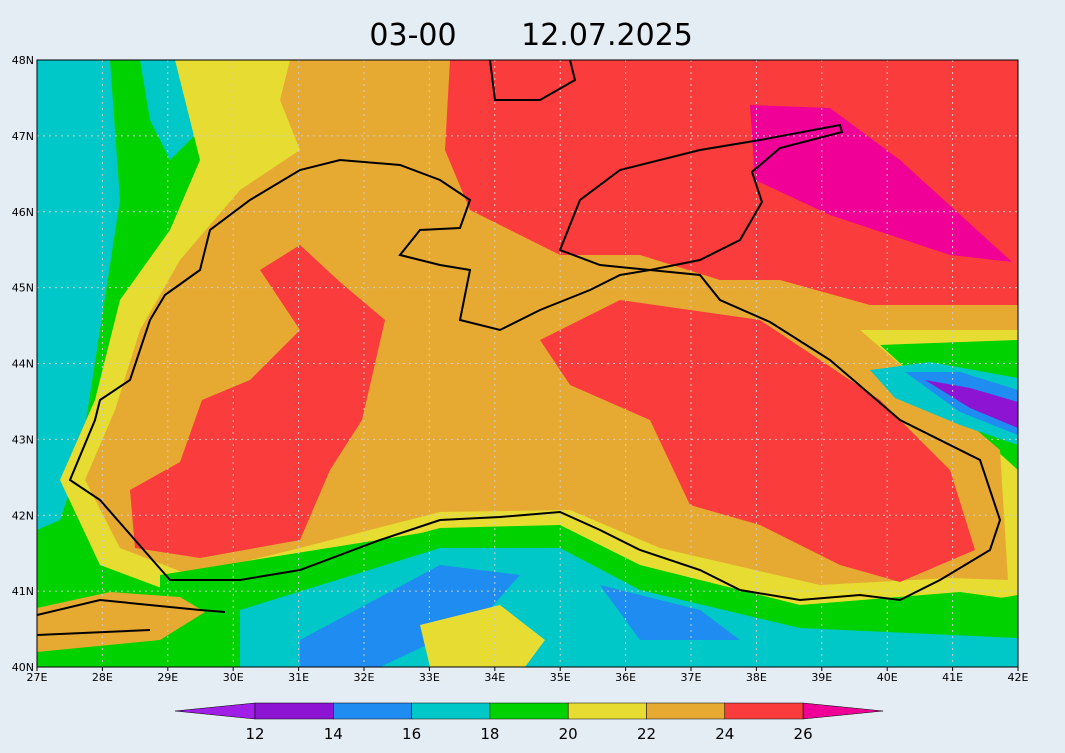 The height and width of the screenshot is (753, 1065). I want to click on title-date: 12.07.2025, so click(607, 35).